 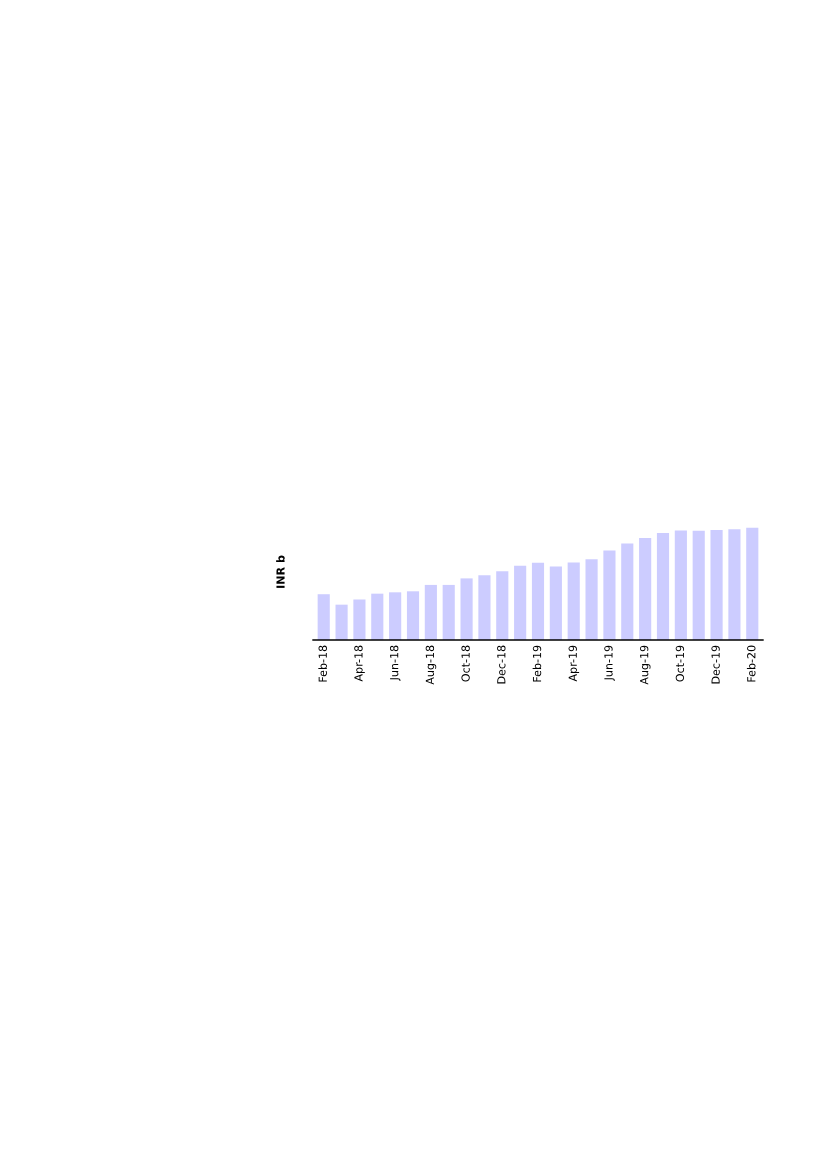 I want to click on x-tick-label: Dec-18, so click(x=501, y=664).